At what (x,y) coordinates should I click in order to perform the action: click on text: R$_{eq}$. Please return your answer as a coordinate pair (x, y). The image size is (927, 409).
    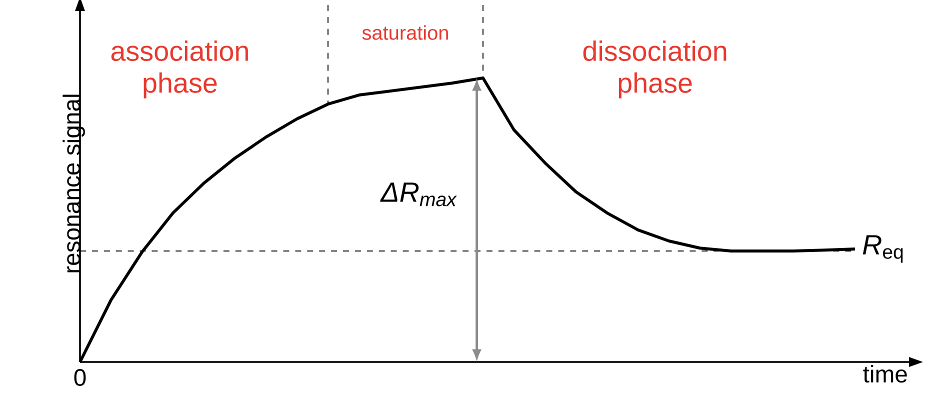
    Looking at the image, I should click on (882, 249).